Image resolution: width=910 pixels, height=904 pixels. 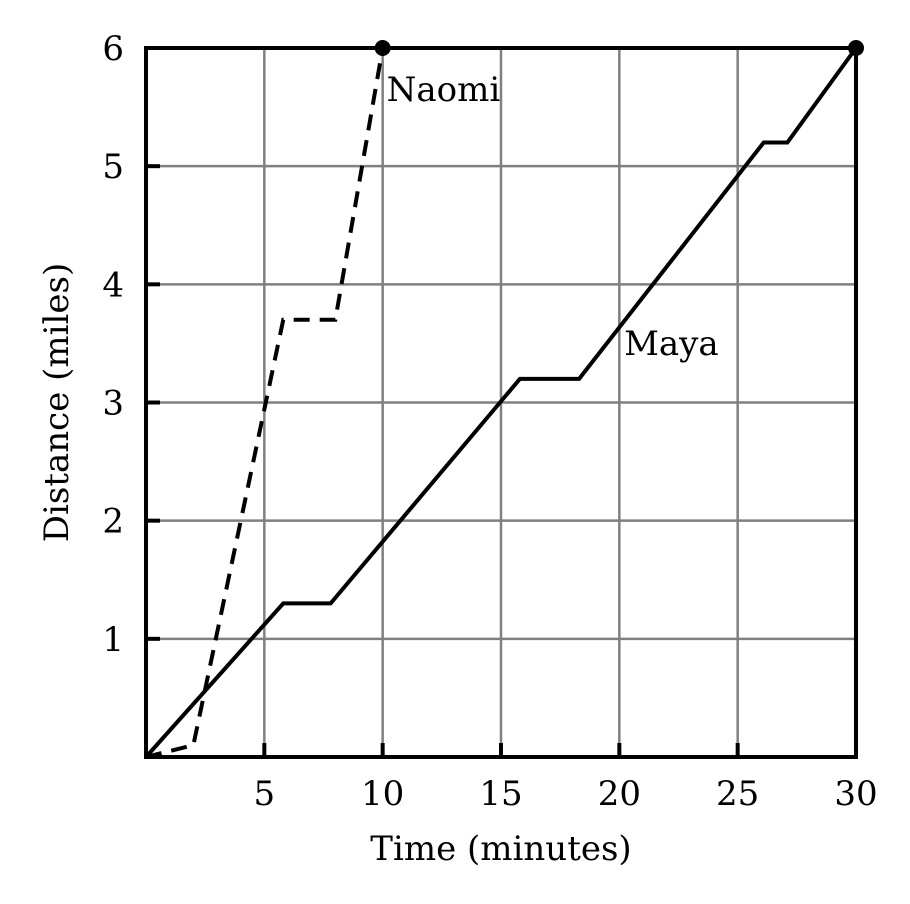 What do you see at coordinates (113, 285) in the screenshot?
I see `y-tick-label: 4` at bounding box center [113, 285].